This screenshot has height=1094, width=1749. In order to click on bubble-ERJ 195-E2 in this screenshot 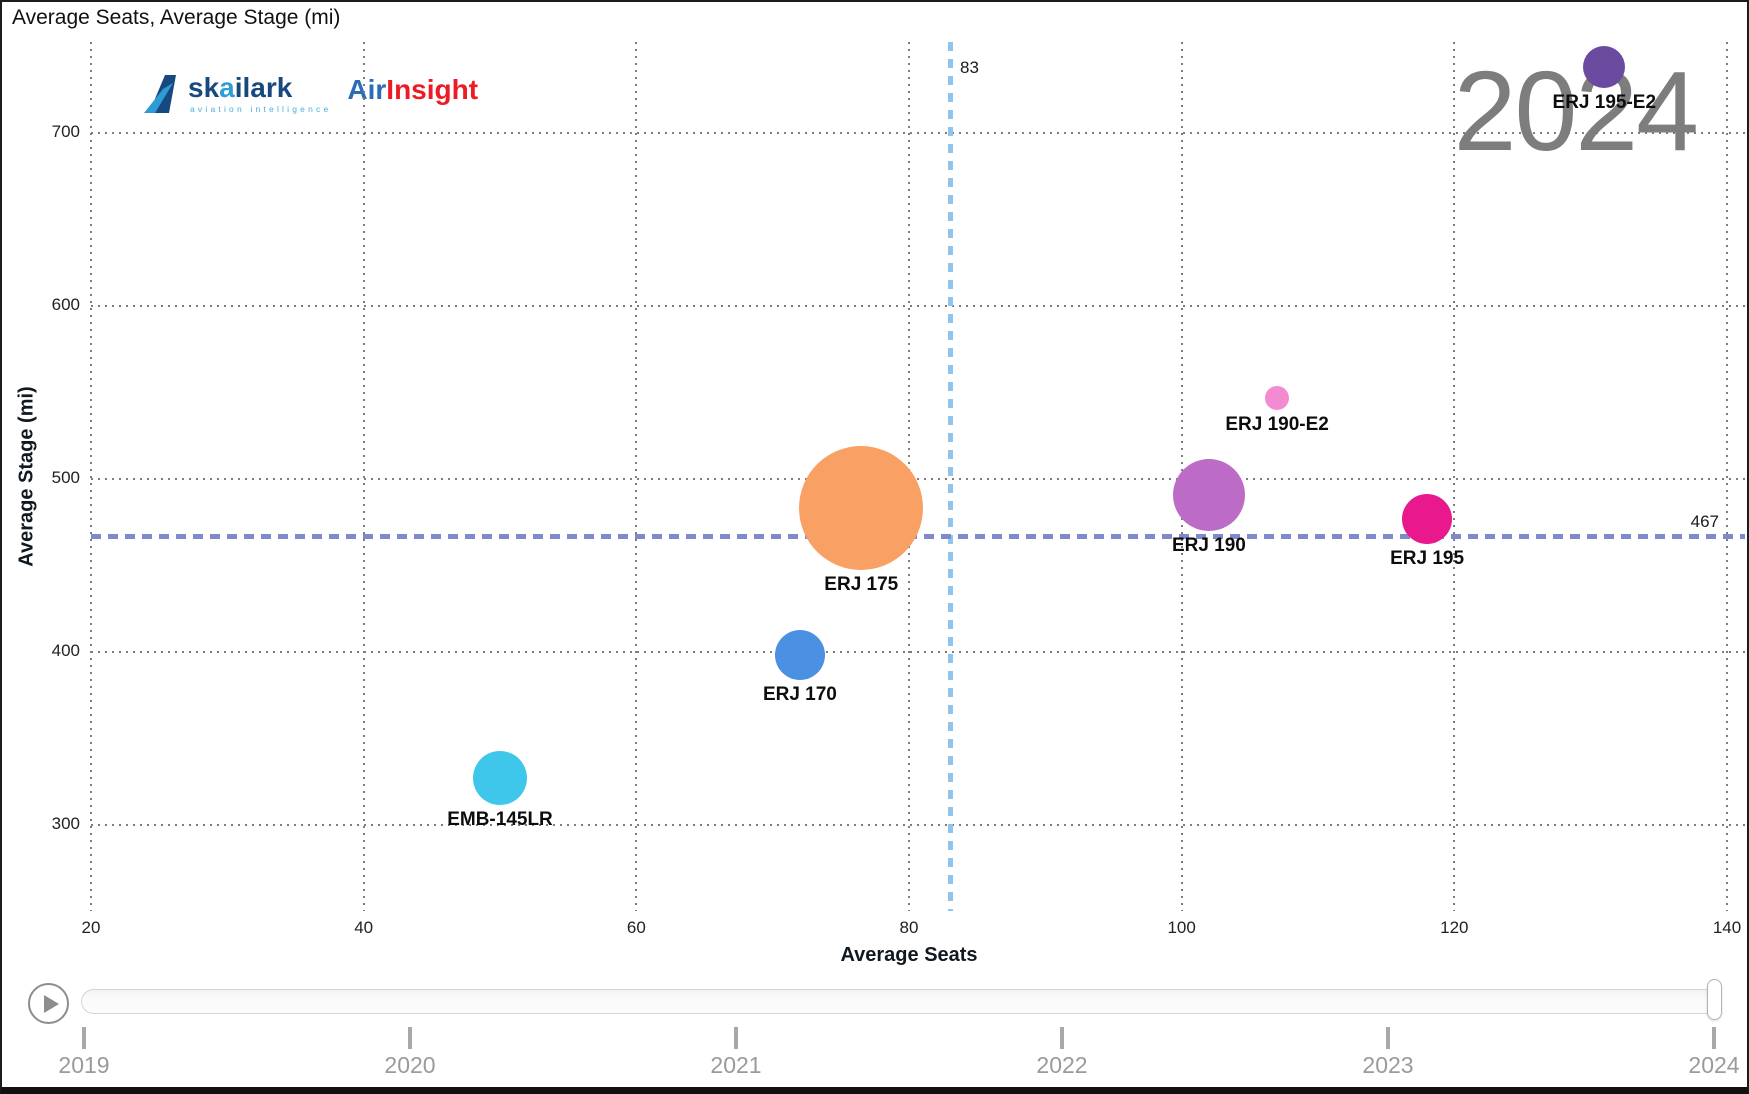, I will do `click(1604, 67)`.